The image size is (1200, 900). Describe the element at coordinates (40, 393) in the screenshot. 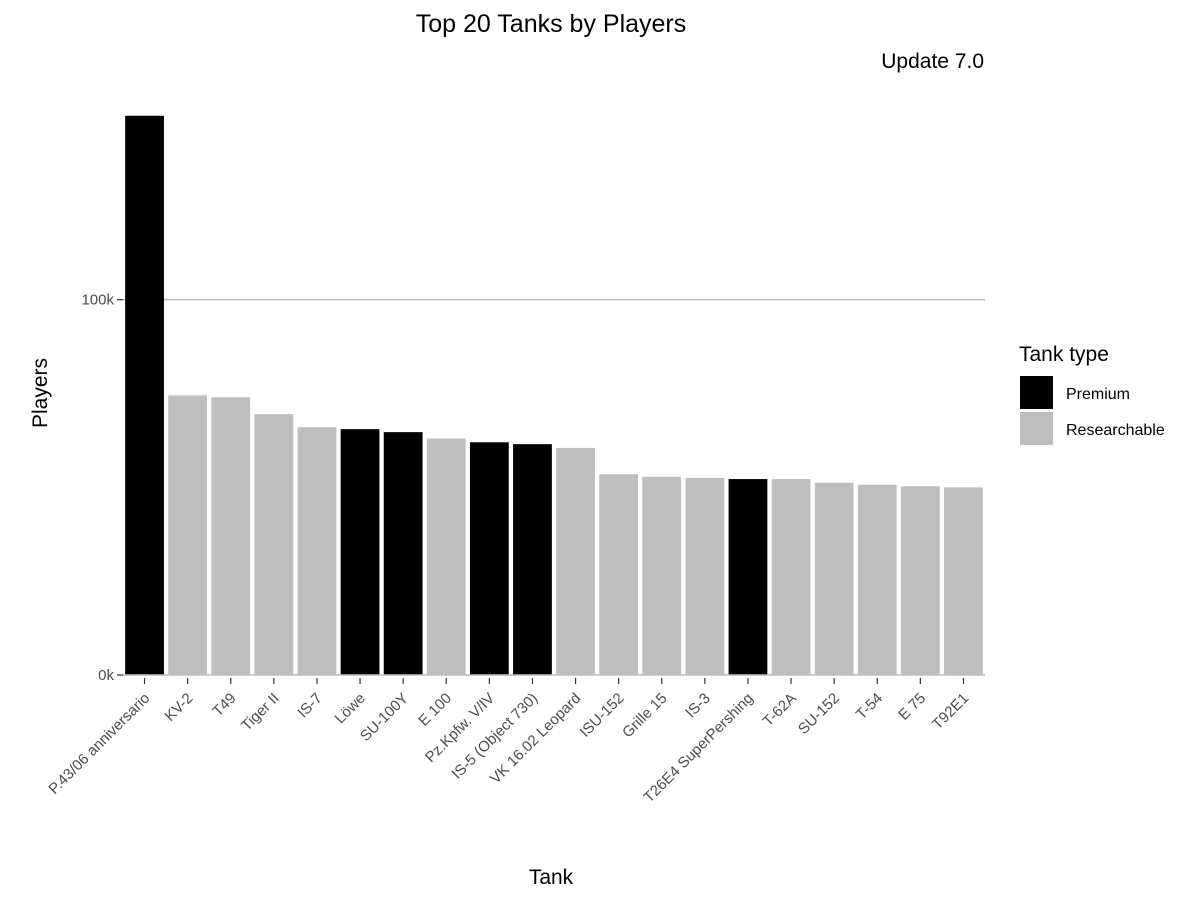

I see `y-axis-title: Players` at that location.